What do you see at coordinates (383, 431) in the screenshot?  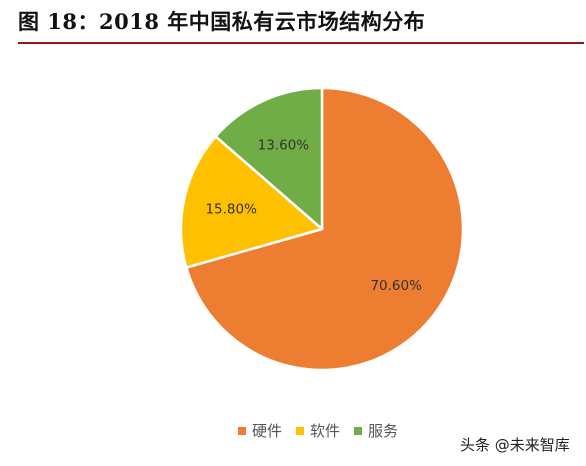 I see `legend-label-service: 服务` at bounding box center [383, 431].